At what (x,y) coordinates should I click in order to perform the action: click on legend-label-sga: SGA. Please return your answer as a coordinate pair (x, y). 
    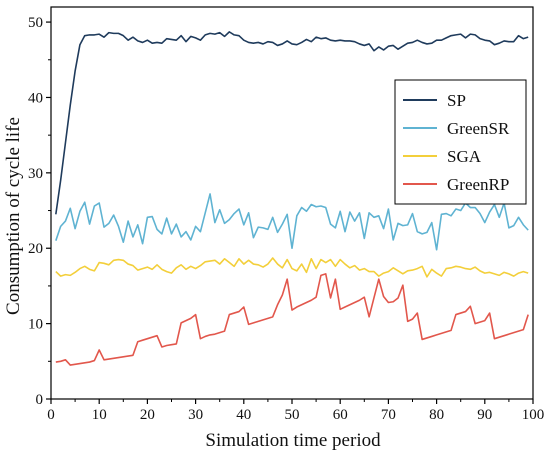
    Looking at the image, I should click on (464, 156).